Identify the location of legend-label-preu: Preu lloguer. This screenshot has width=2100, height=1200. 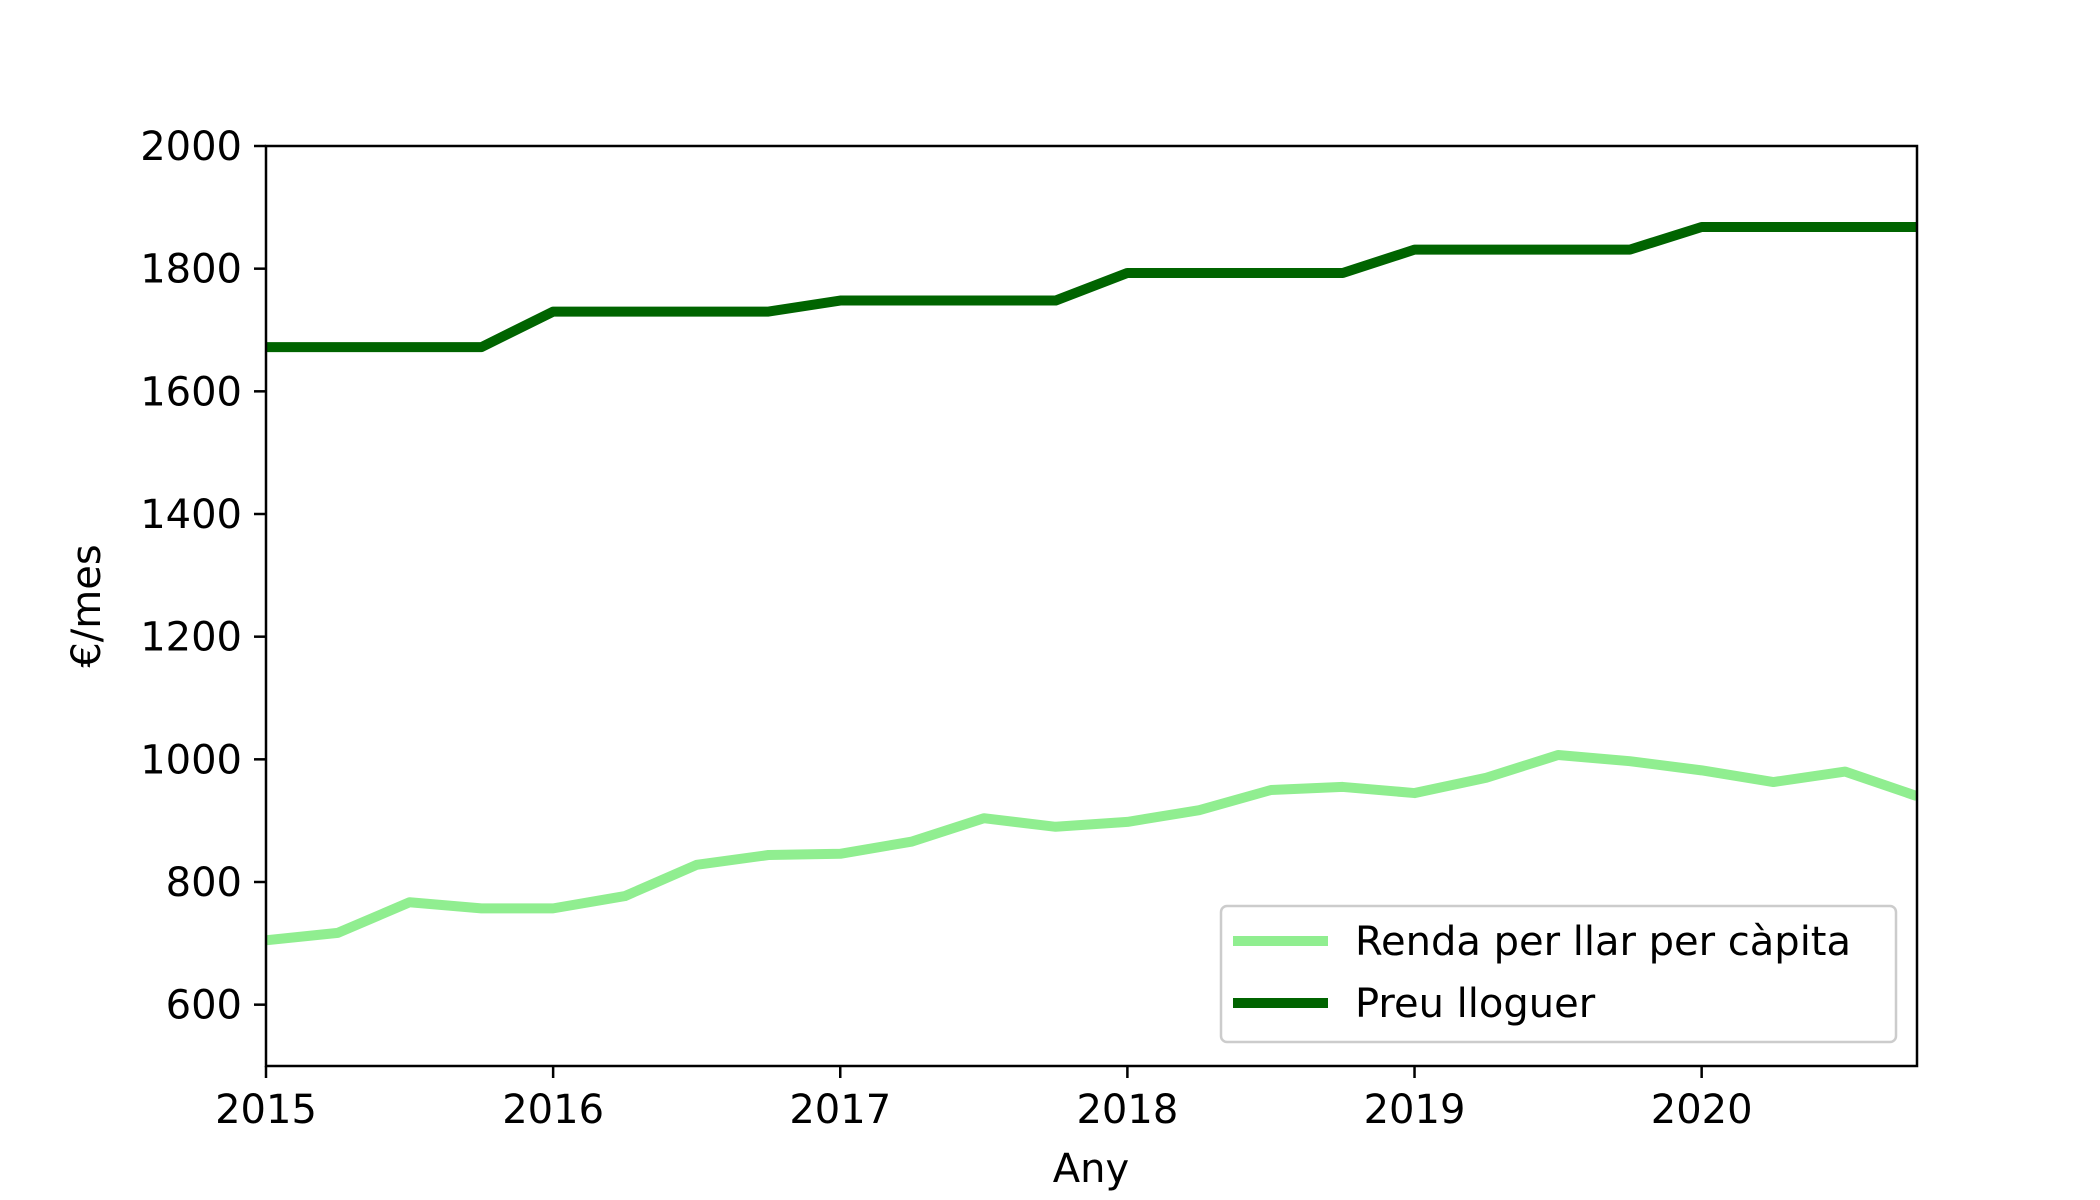
(1475, 1004).